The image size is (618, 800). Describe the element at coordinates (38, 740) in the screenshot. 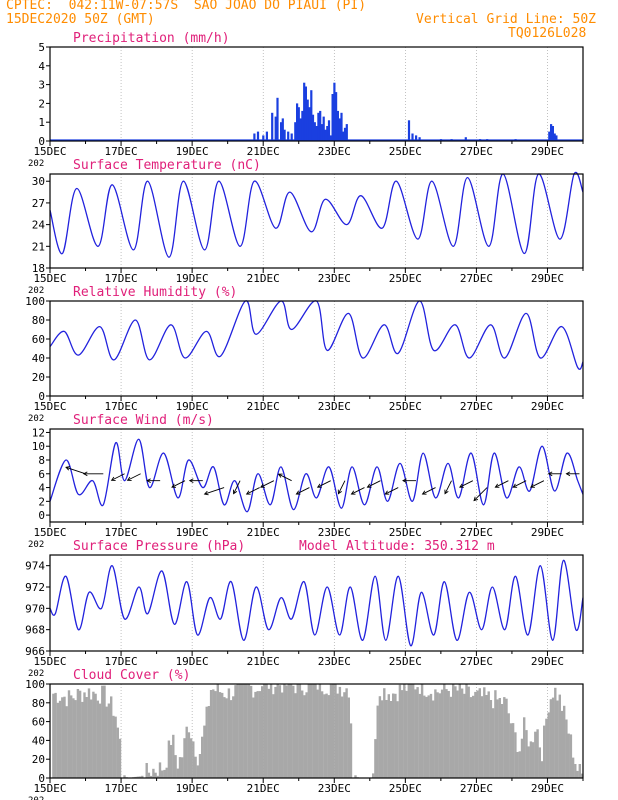

I see `y-tick-label: 40` at that location.